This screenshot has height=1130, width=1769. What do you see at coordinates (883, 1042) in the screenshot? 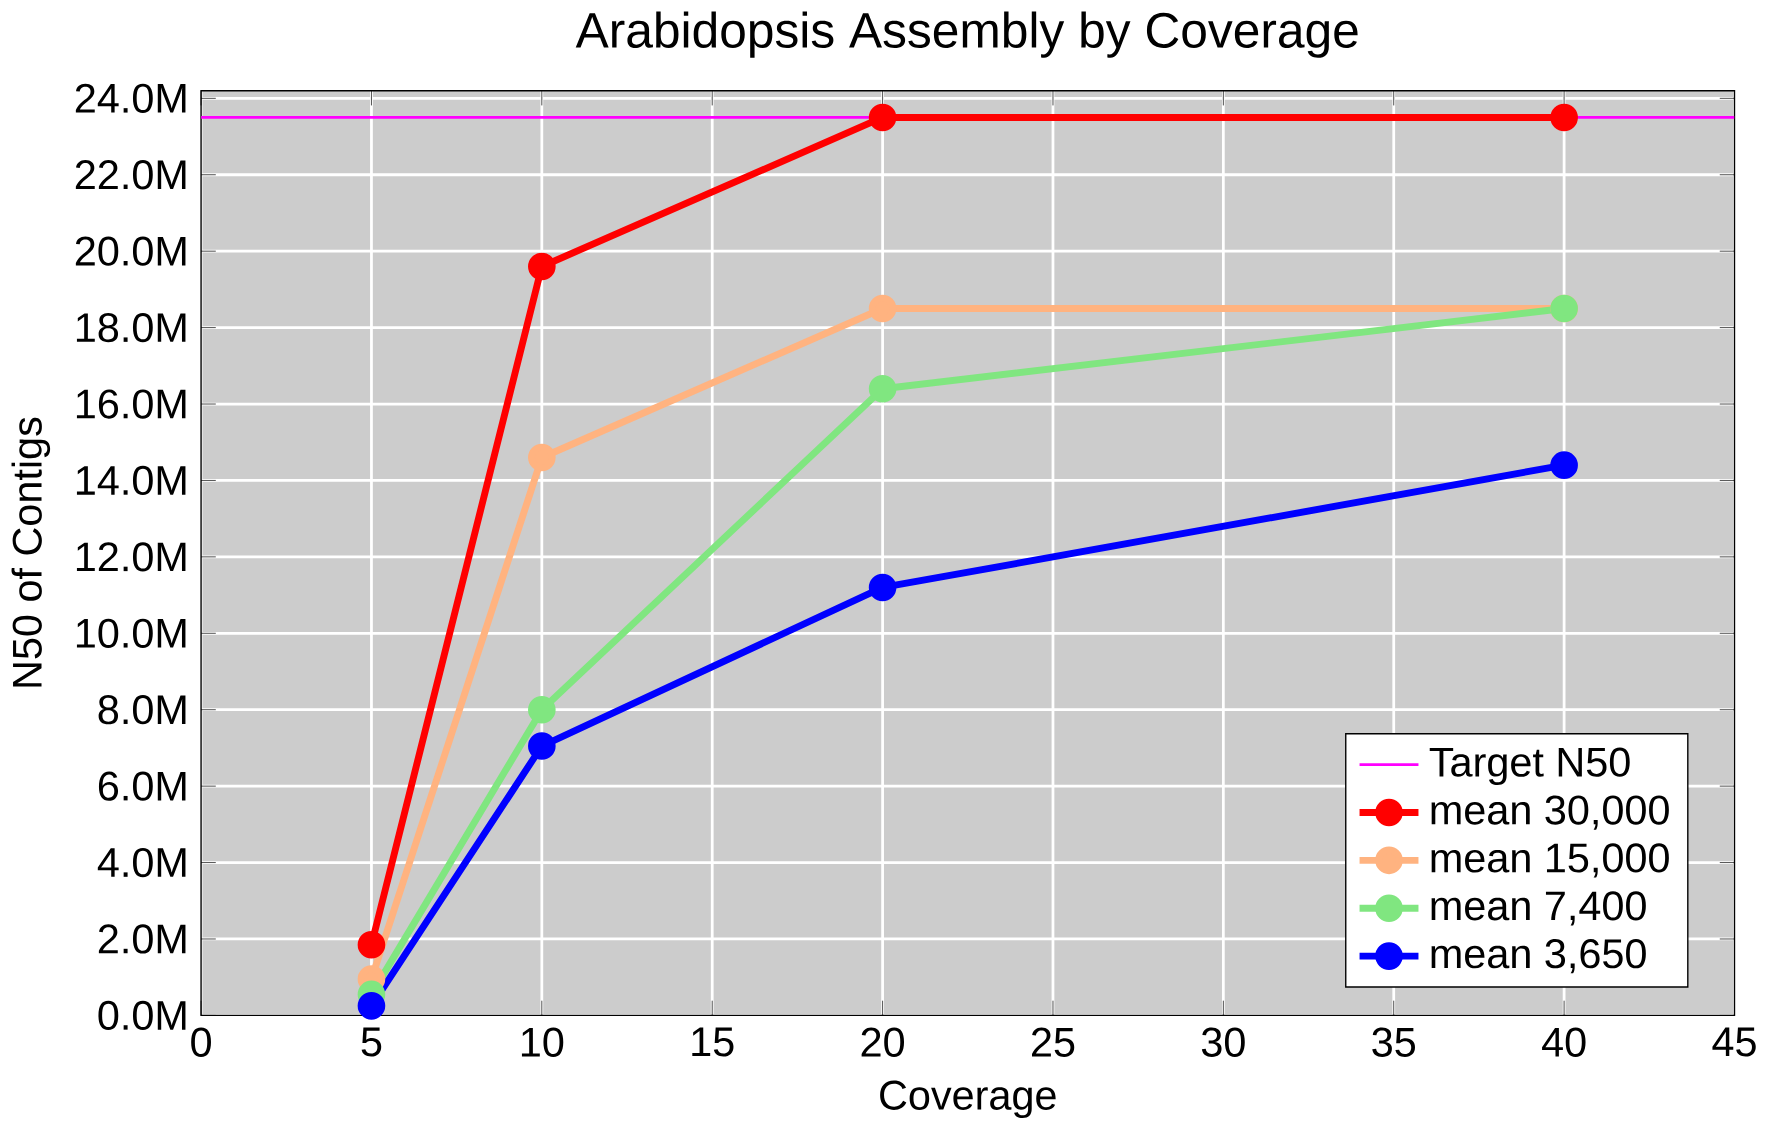
I see `x-tick-label: 20` at bounding box center [883, 1042].